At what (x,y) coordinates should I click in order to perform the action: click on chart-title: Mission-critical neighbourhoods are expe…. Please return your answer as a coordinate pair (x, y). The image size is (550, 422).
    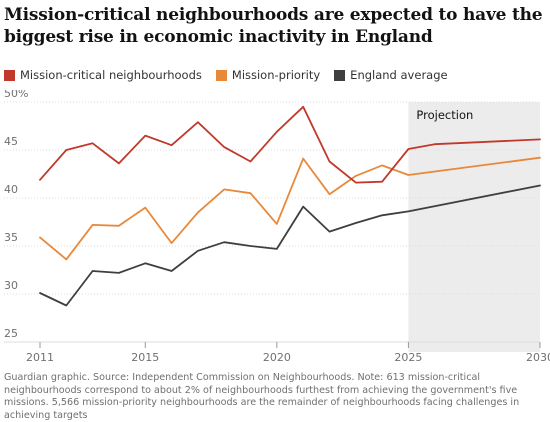
    Looking at the image, I should click on (273, 26).